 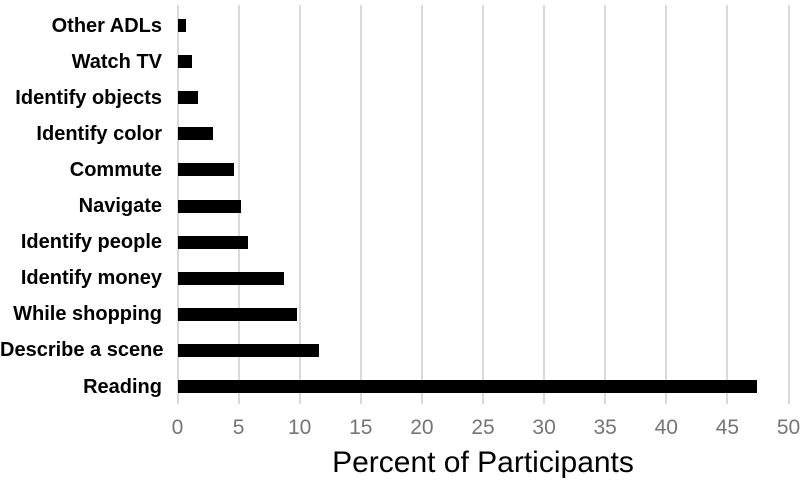 I want to click on category-label: Other ADLs, so click(x=106, y=25).